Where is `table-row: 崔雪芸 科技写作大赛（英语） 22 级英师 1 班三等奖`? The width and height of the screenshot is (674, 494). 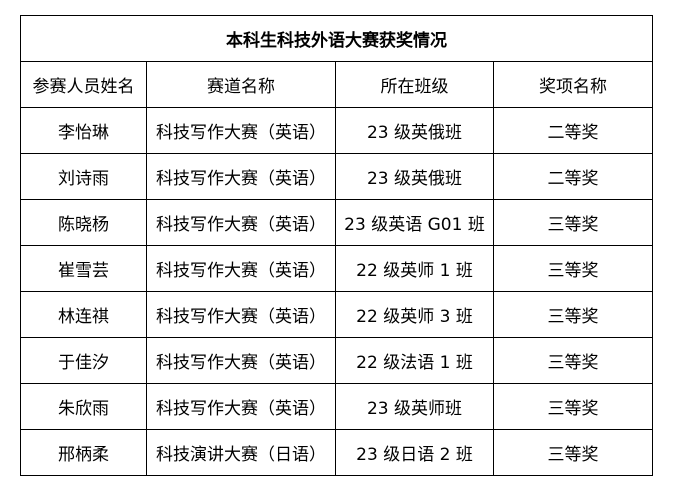 table-row: 崔雪芸 科技写作大赛（英语） 22 级英师 1 班三等奖 is located at coordinates (336, 268).